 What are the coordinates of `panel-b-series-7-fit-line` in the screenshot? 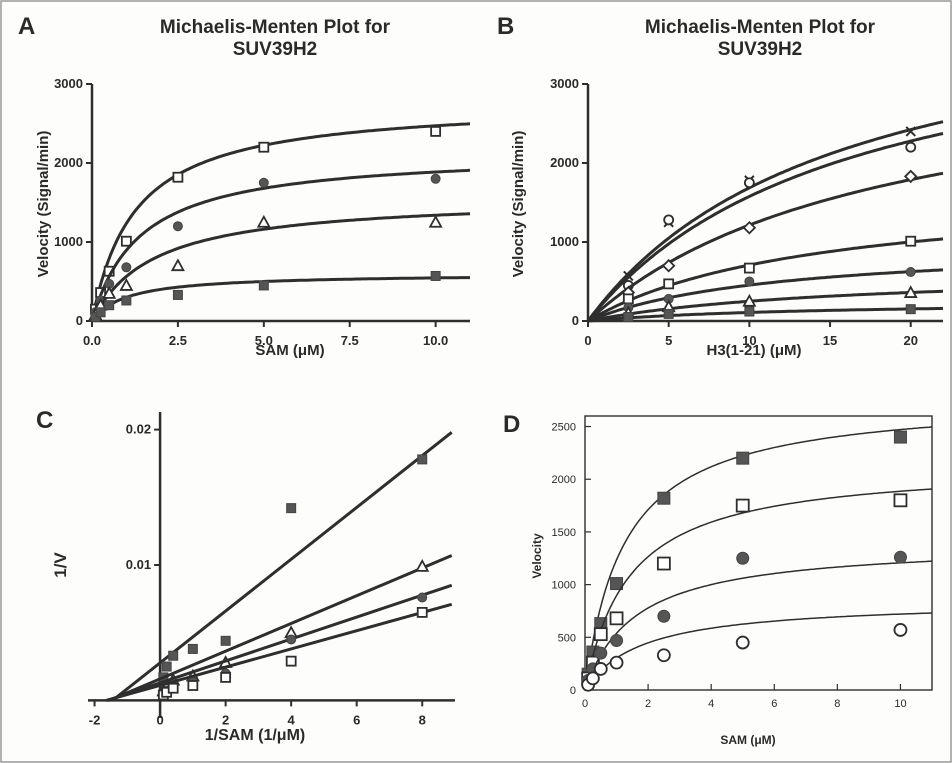 It's located at (765, 314).